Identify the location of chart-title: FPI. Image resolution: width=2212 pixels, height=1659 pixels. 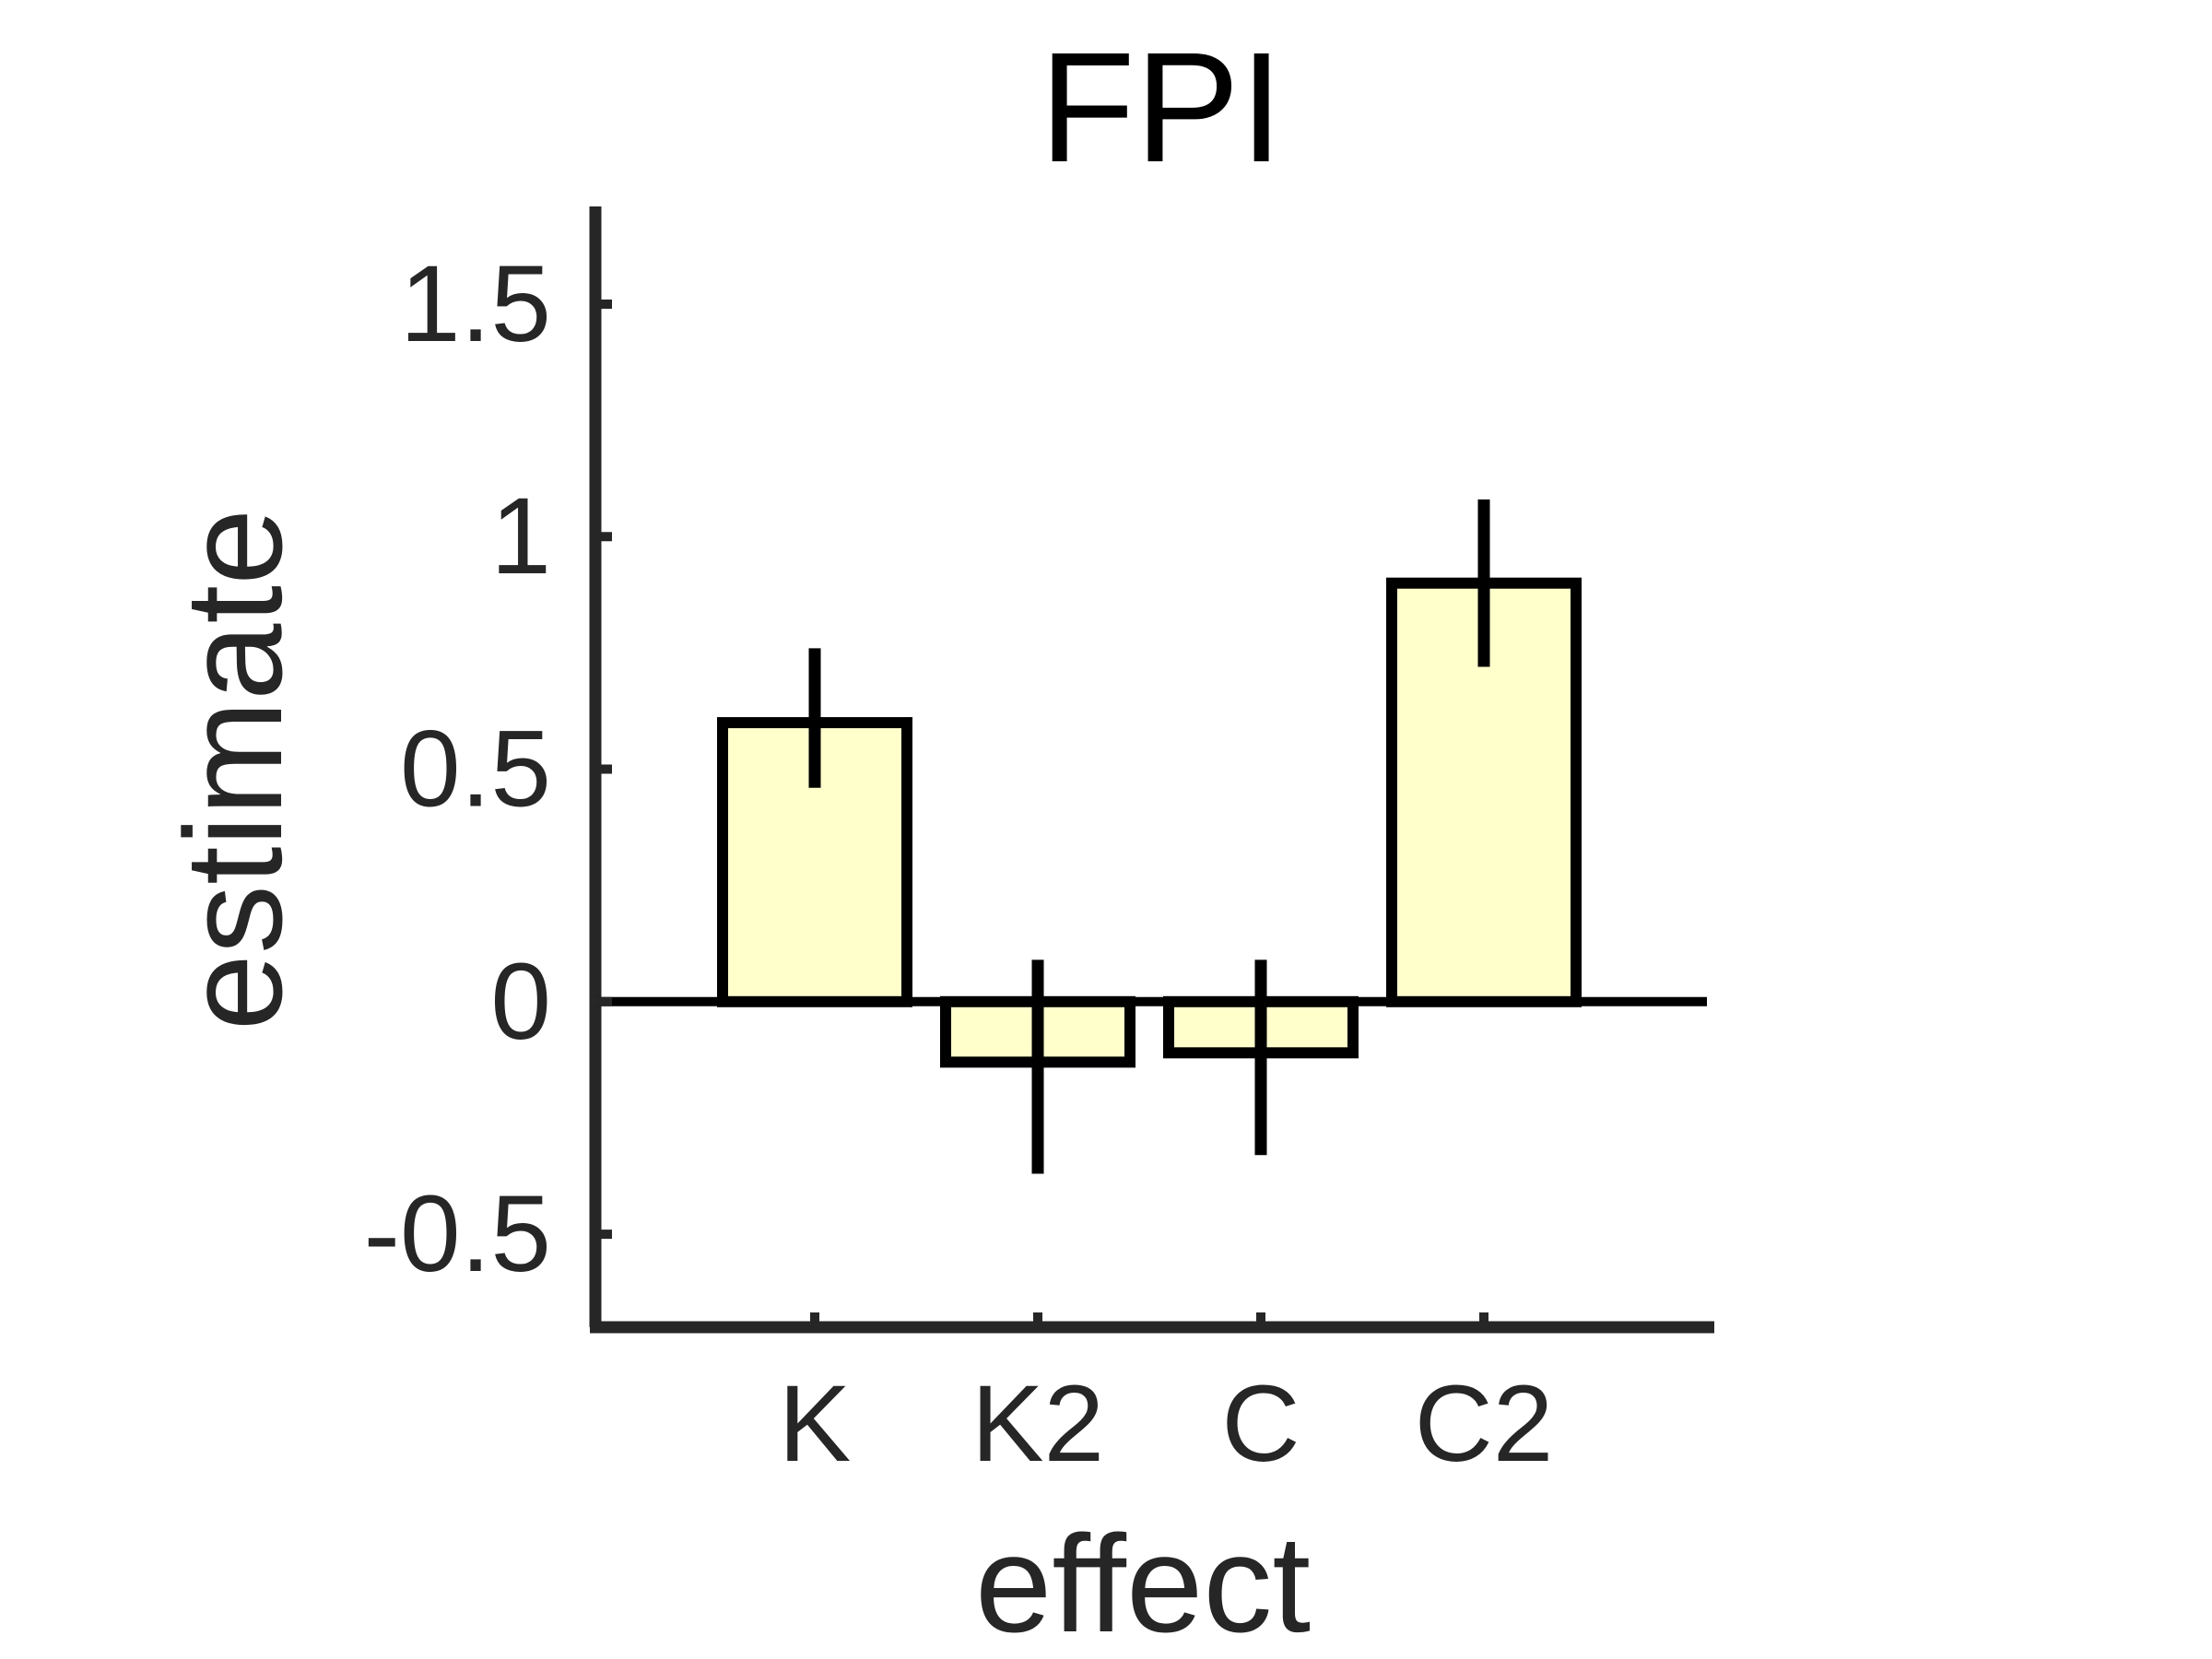
(1161, 107).